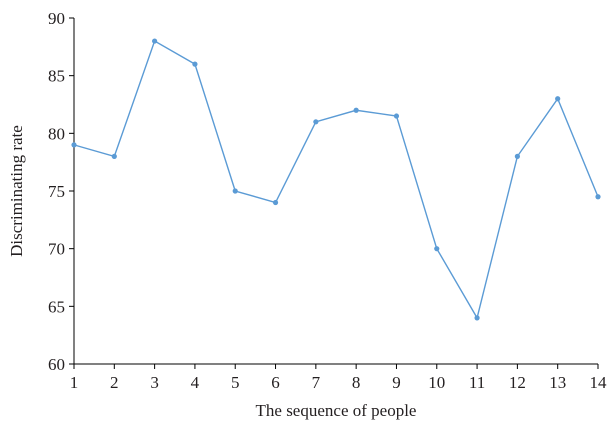 This screenshot has height=427, width=611. What do you see at coordinates (154, 382) in the screenshot?
I see `x-tick-label: 3` at bounding box center [154, 382].